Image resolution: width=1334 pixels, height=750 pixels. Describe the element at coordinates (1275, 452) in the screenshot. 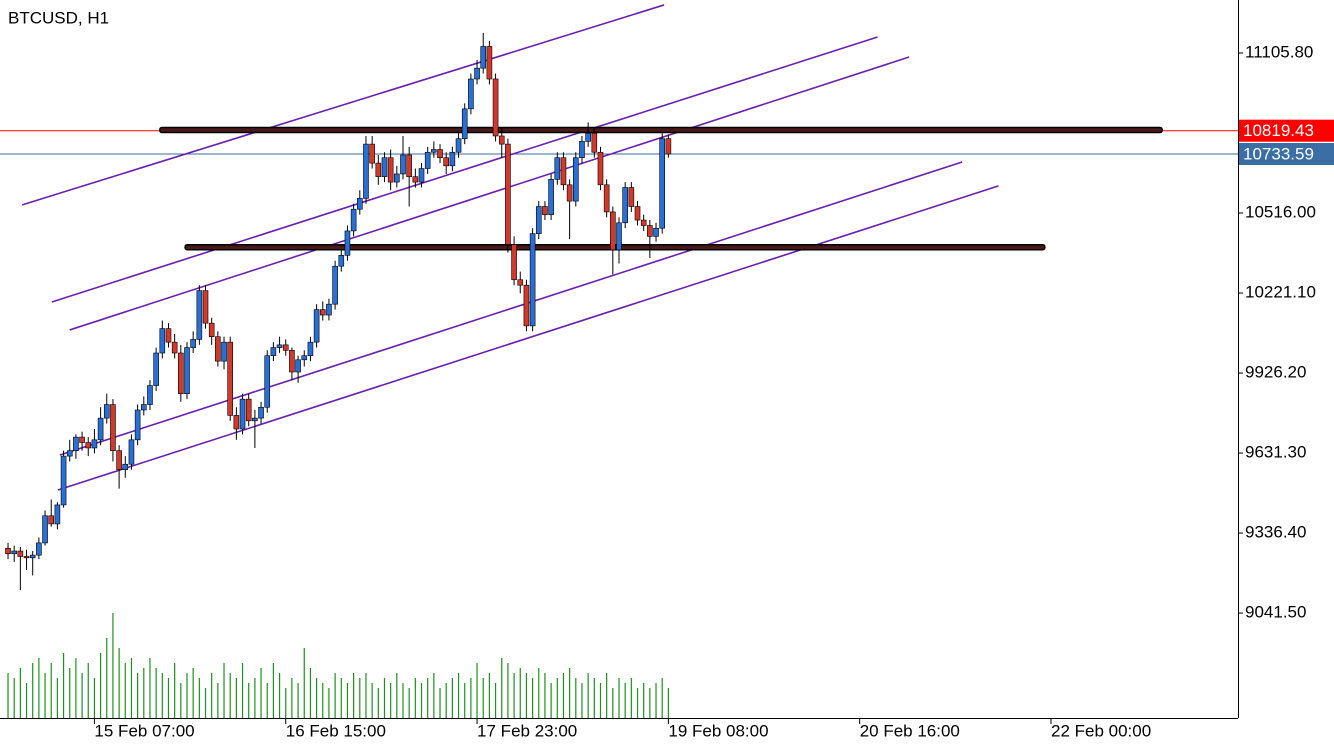

I see `y-tick-label: 9631.30` at that location.